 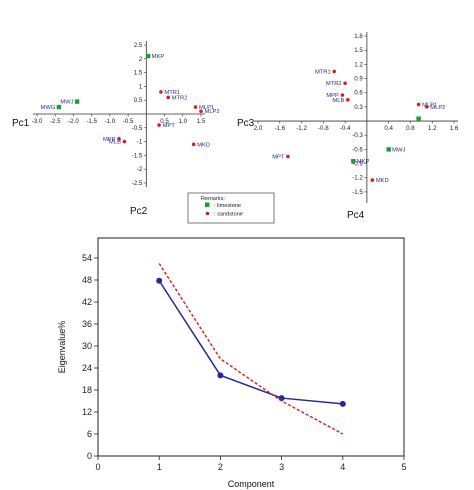 What do you see at coordinates (140, 169) in the screenshot?
I see `y-tick-label: -2` at bounding box center [140, 169].